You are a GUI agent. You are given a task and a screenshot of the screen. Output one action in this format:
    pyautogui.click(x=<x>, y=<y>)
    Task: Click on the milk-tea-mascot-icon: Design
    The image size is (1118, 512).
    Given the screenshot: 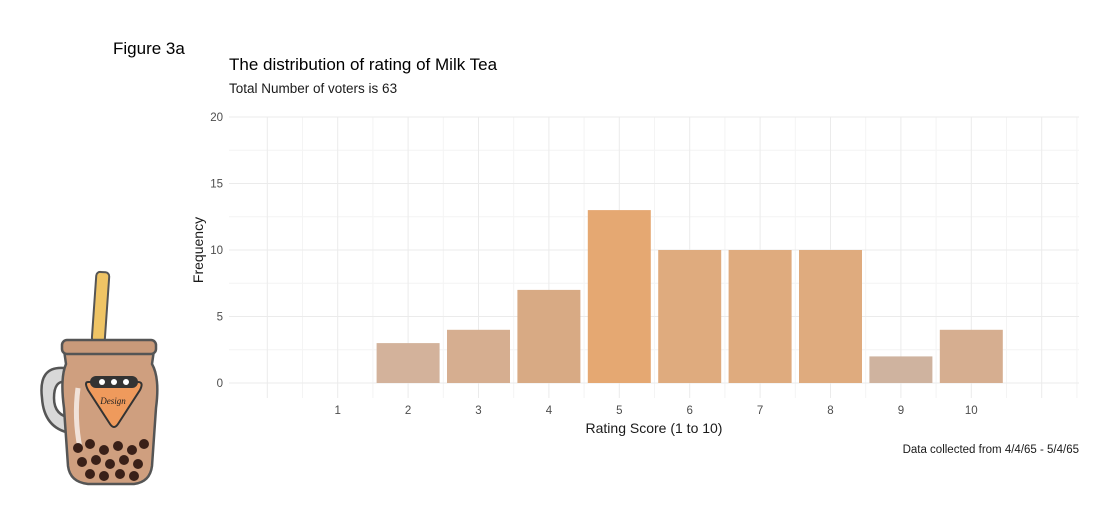 What is the action you would take?
    pyautogui.click(x=99, y=378)
    